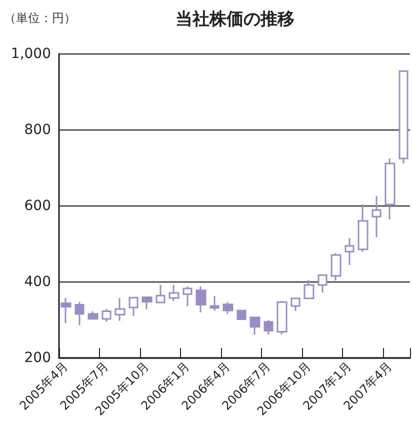  Describe the element at coordinates (37, 282) in the screenshot. I see `y-tick-label: 400` at that location.